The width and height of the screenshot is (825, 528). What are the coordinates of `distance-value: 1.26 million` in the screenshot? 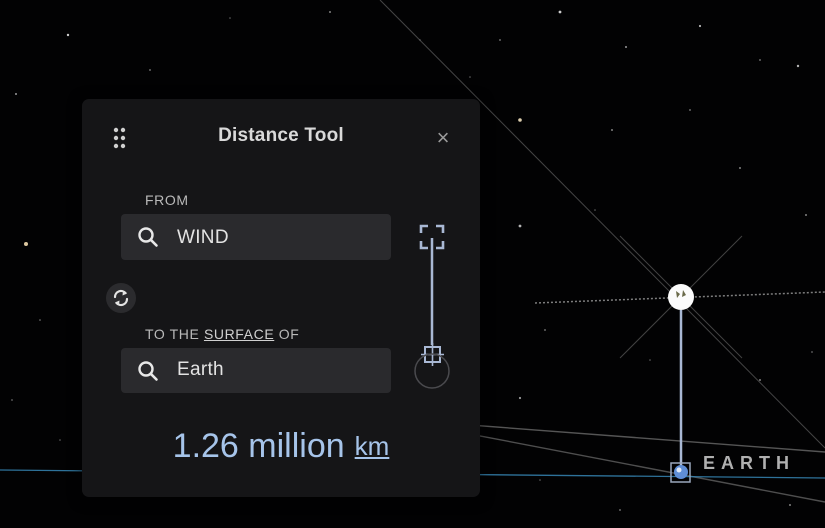 It's located at (258, 446).